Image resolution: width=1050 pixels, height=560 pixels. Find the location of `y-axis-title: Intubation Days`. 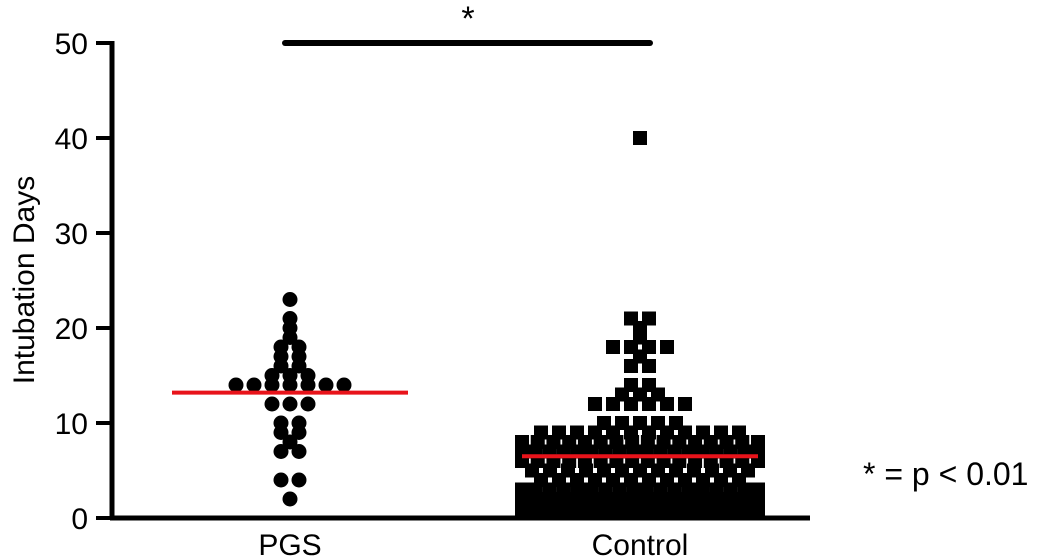

y-axis-title: Intubation Days is located at coordinates (24, 280).